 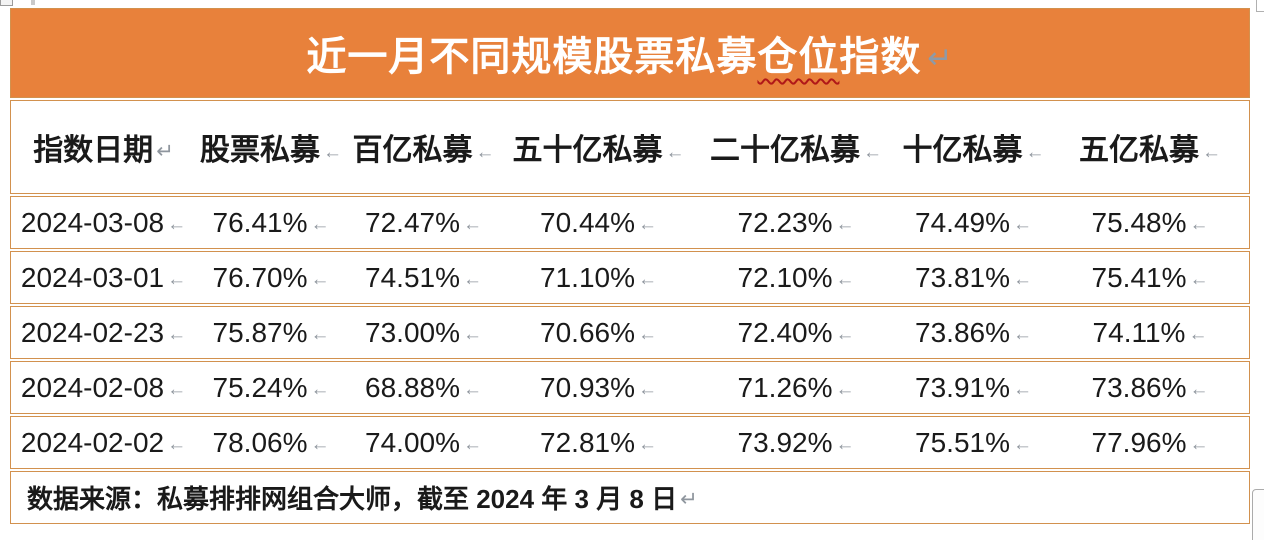 I want to click on value-cell: 74.11% ←, so click(x=1150, y=332).